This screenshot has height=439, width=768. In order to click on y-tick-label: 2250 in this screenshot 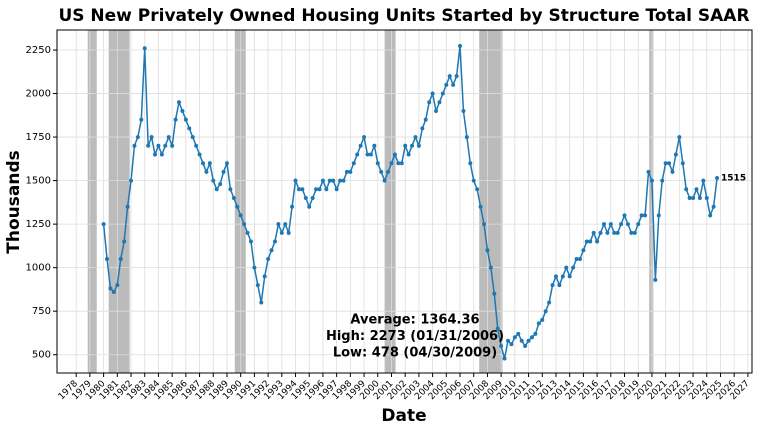, I will do `click(38, 50)`.